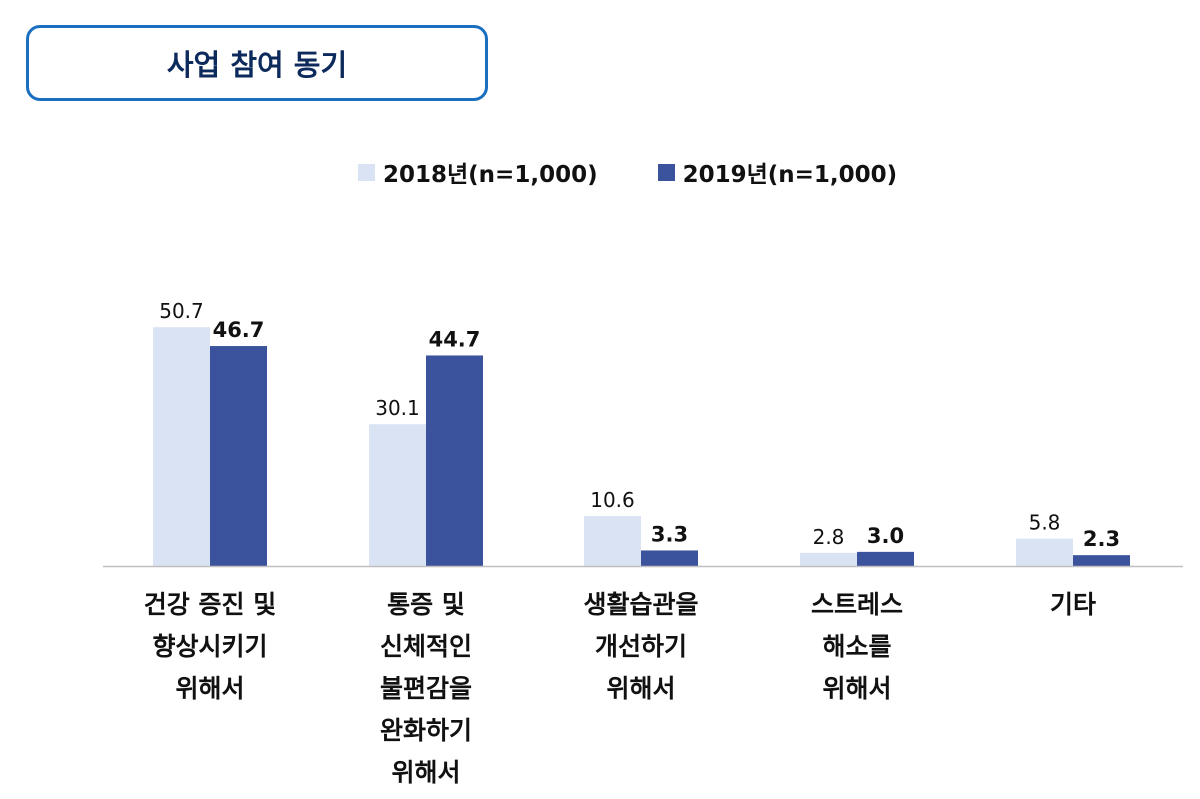  What do you see at coordinates (640, 646) in the screenshot?
I see `category-label-line: 개선하기` at bounding box center [640, 646].